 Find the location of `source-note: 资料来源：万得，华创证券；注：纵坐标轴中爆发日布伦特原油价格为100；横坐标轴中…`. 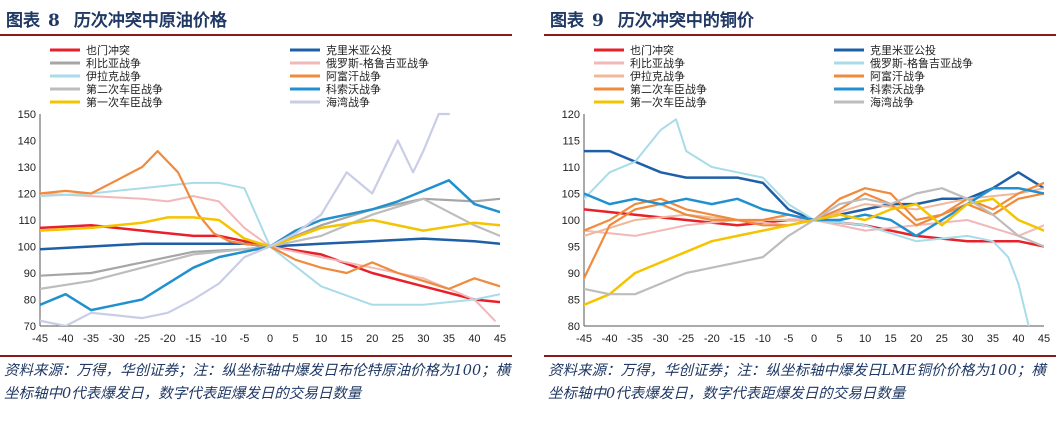

source-note: 资料来源：万得，华创证券；注：纵坐标轴中爆发日布伦特原油价格为100；横坐标轴中… is located at coordinates (257, 382).